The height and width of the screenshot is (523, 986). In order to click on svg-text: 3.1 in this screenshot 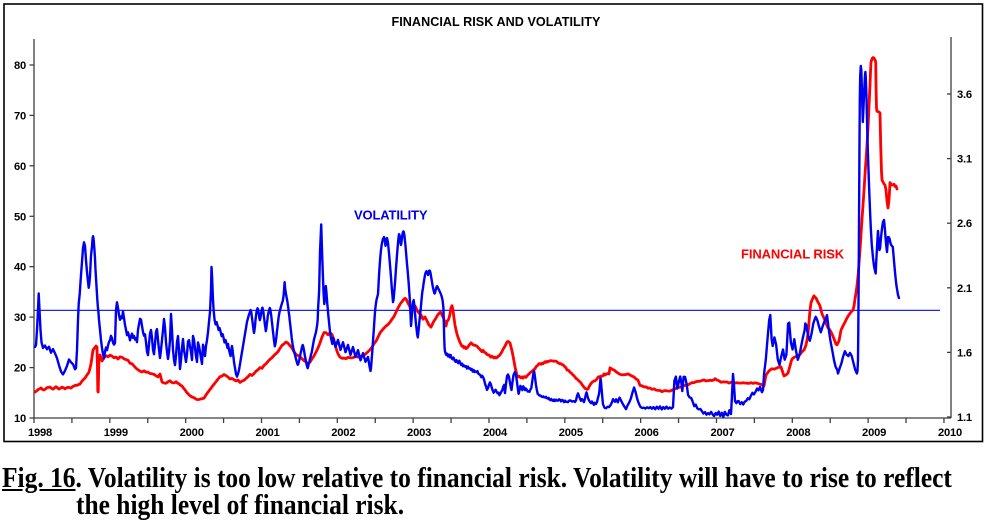, I will do `click(964, 160)`.